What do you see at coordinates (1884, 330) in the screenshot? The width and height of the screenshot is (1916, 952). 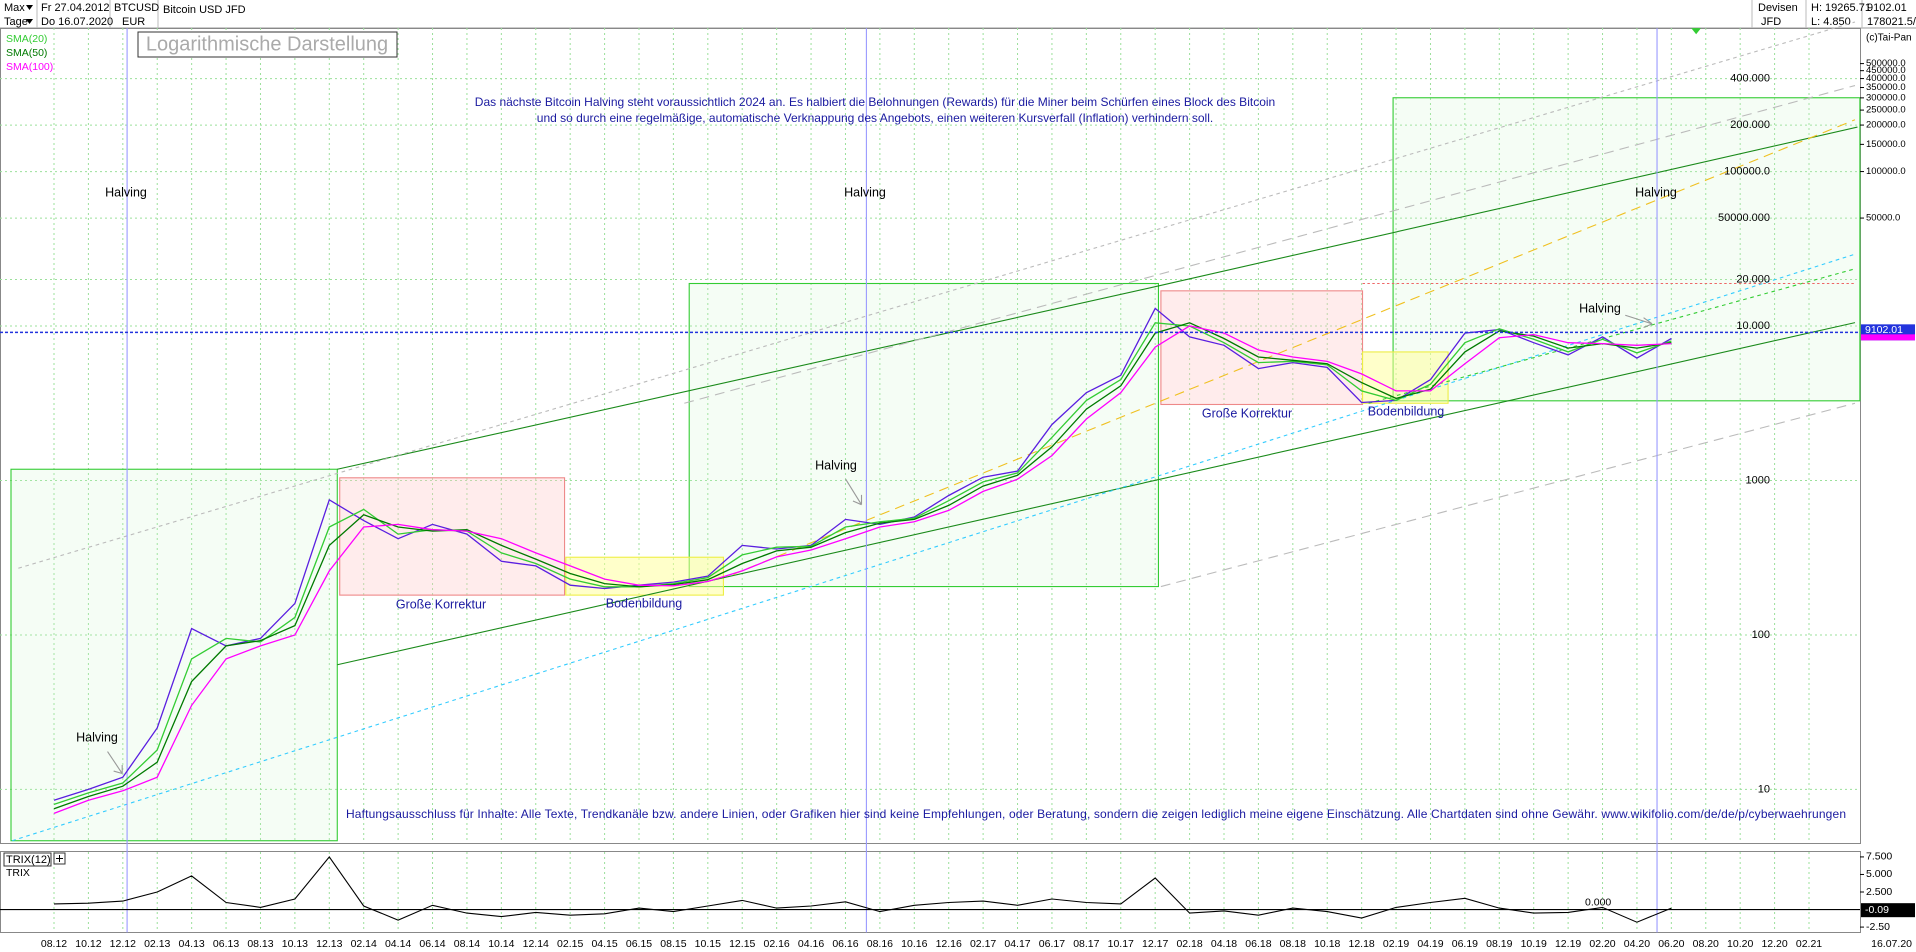 I see `last-value-label: 9102.01` at bounding box center [1884, 330].